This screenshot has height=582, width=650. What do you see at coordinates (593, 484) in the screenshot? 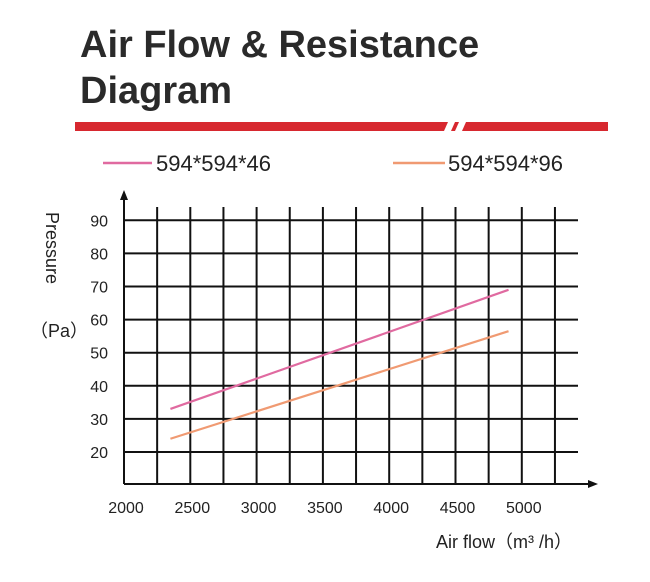
I see `x-axis-arrow` at bounding box center [593, 484].